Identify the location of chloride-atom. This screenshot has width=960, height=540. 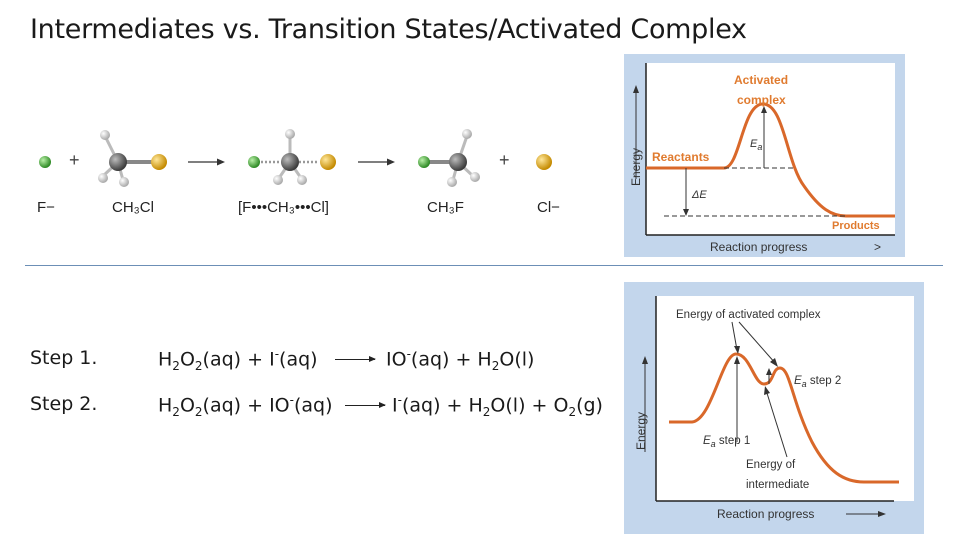
(544, 162).